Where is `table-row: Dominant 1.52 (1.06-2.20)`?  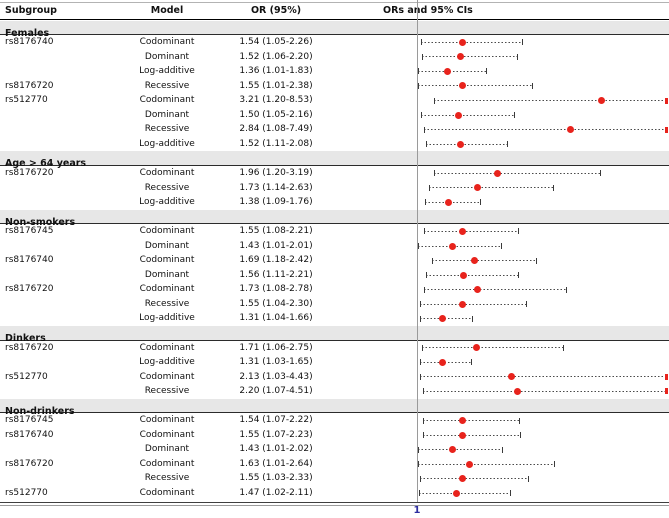
table-row: Dominant 1.52 (1.06-2.20) is located at coordinates (334, 57).